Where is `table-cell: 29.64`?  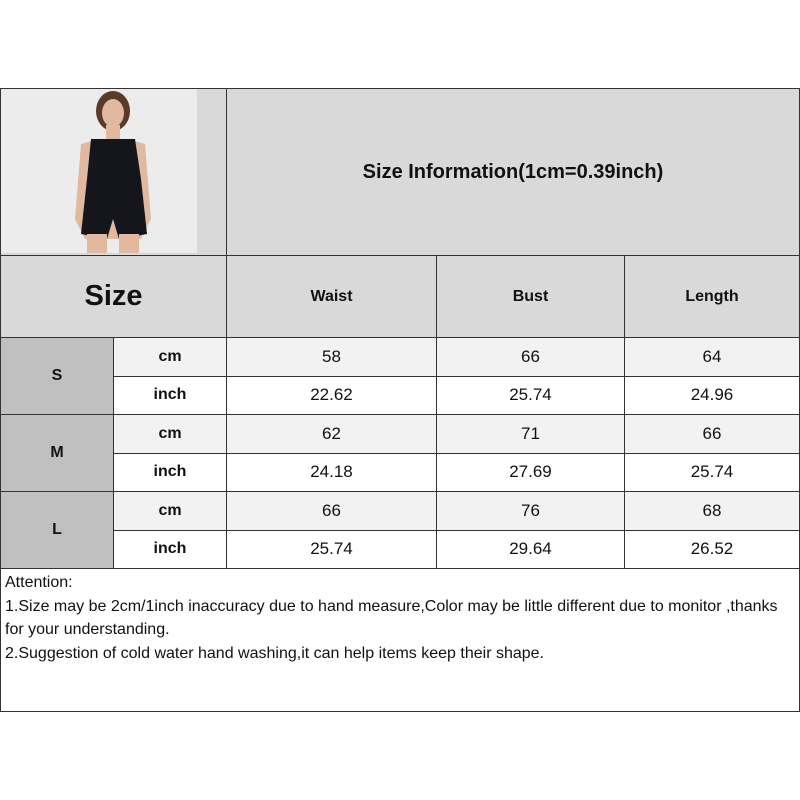
table-cell: 29.64 is located at coordinates (530, 549).